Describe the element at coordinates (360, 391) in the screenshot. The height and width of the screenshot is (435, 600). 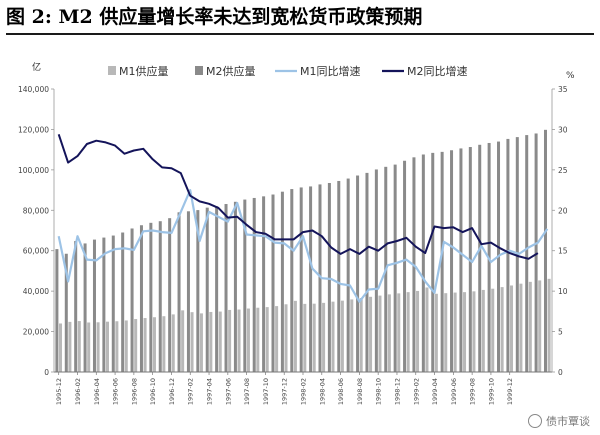
I see `x-tick-label: 1998-08` at that location.